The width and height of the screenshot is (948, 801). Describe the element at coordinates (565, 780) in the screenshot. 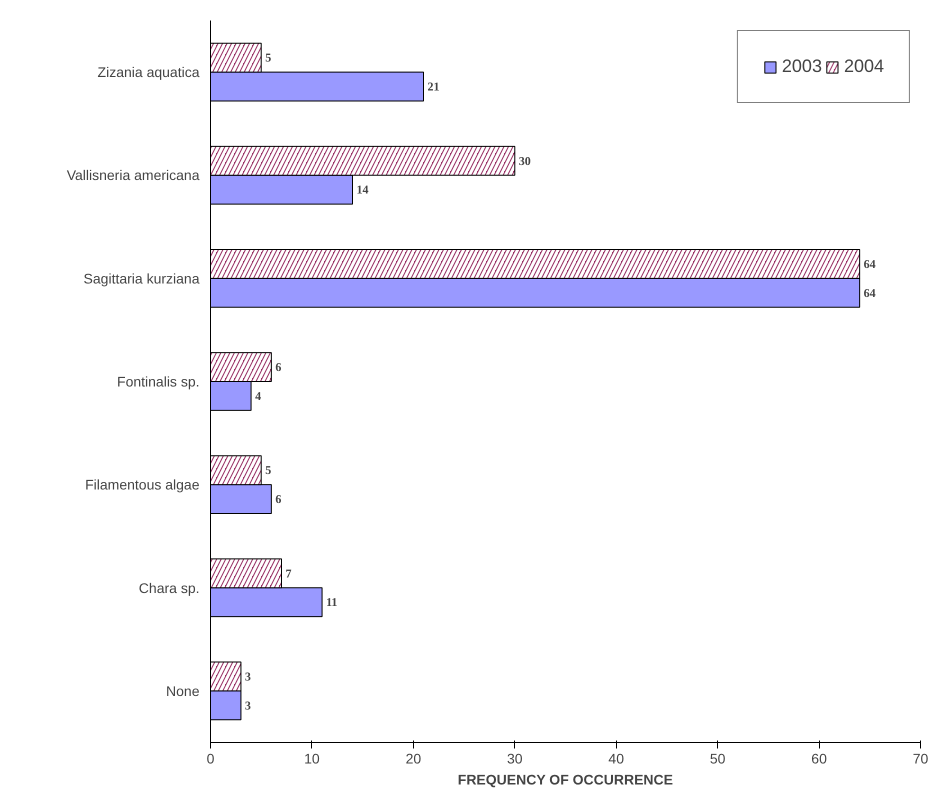

I see `x-axis-title: FREQUENCY OF OCCURRENCE` at that location.